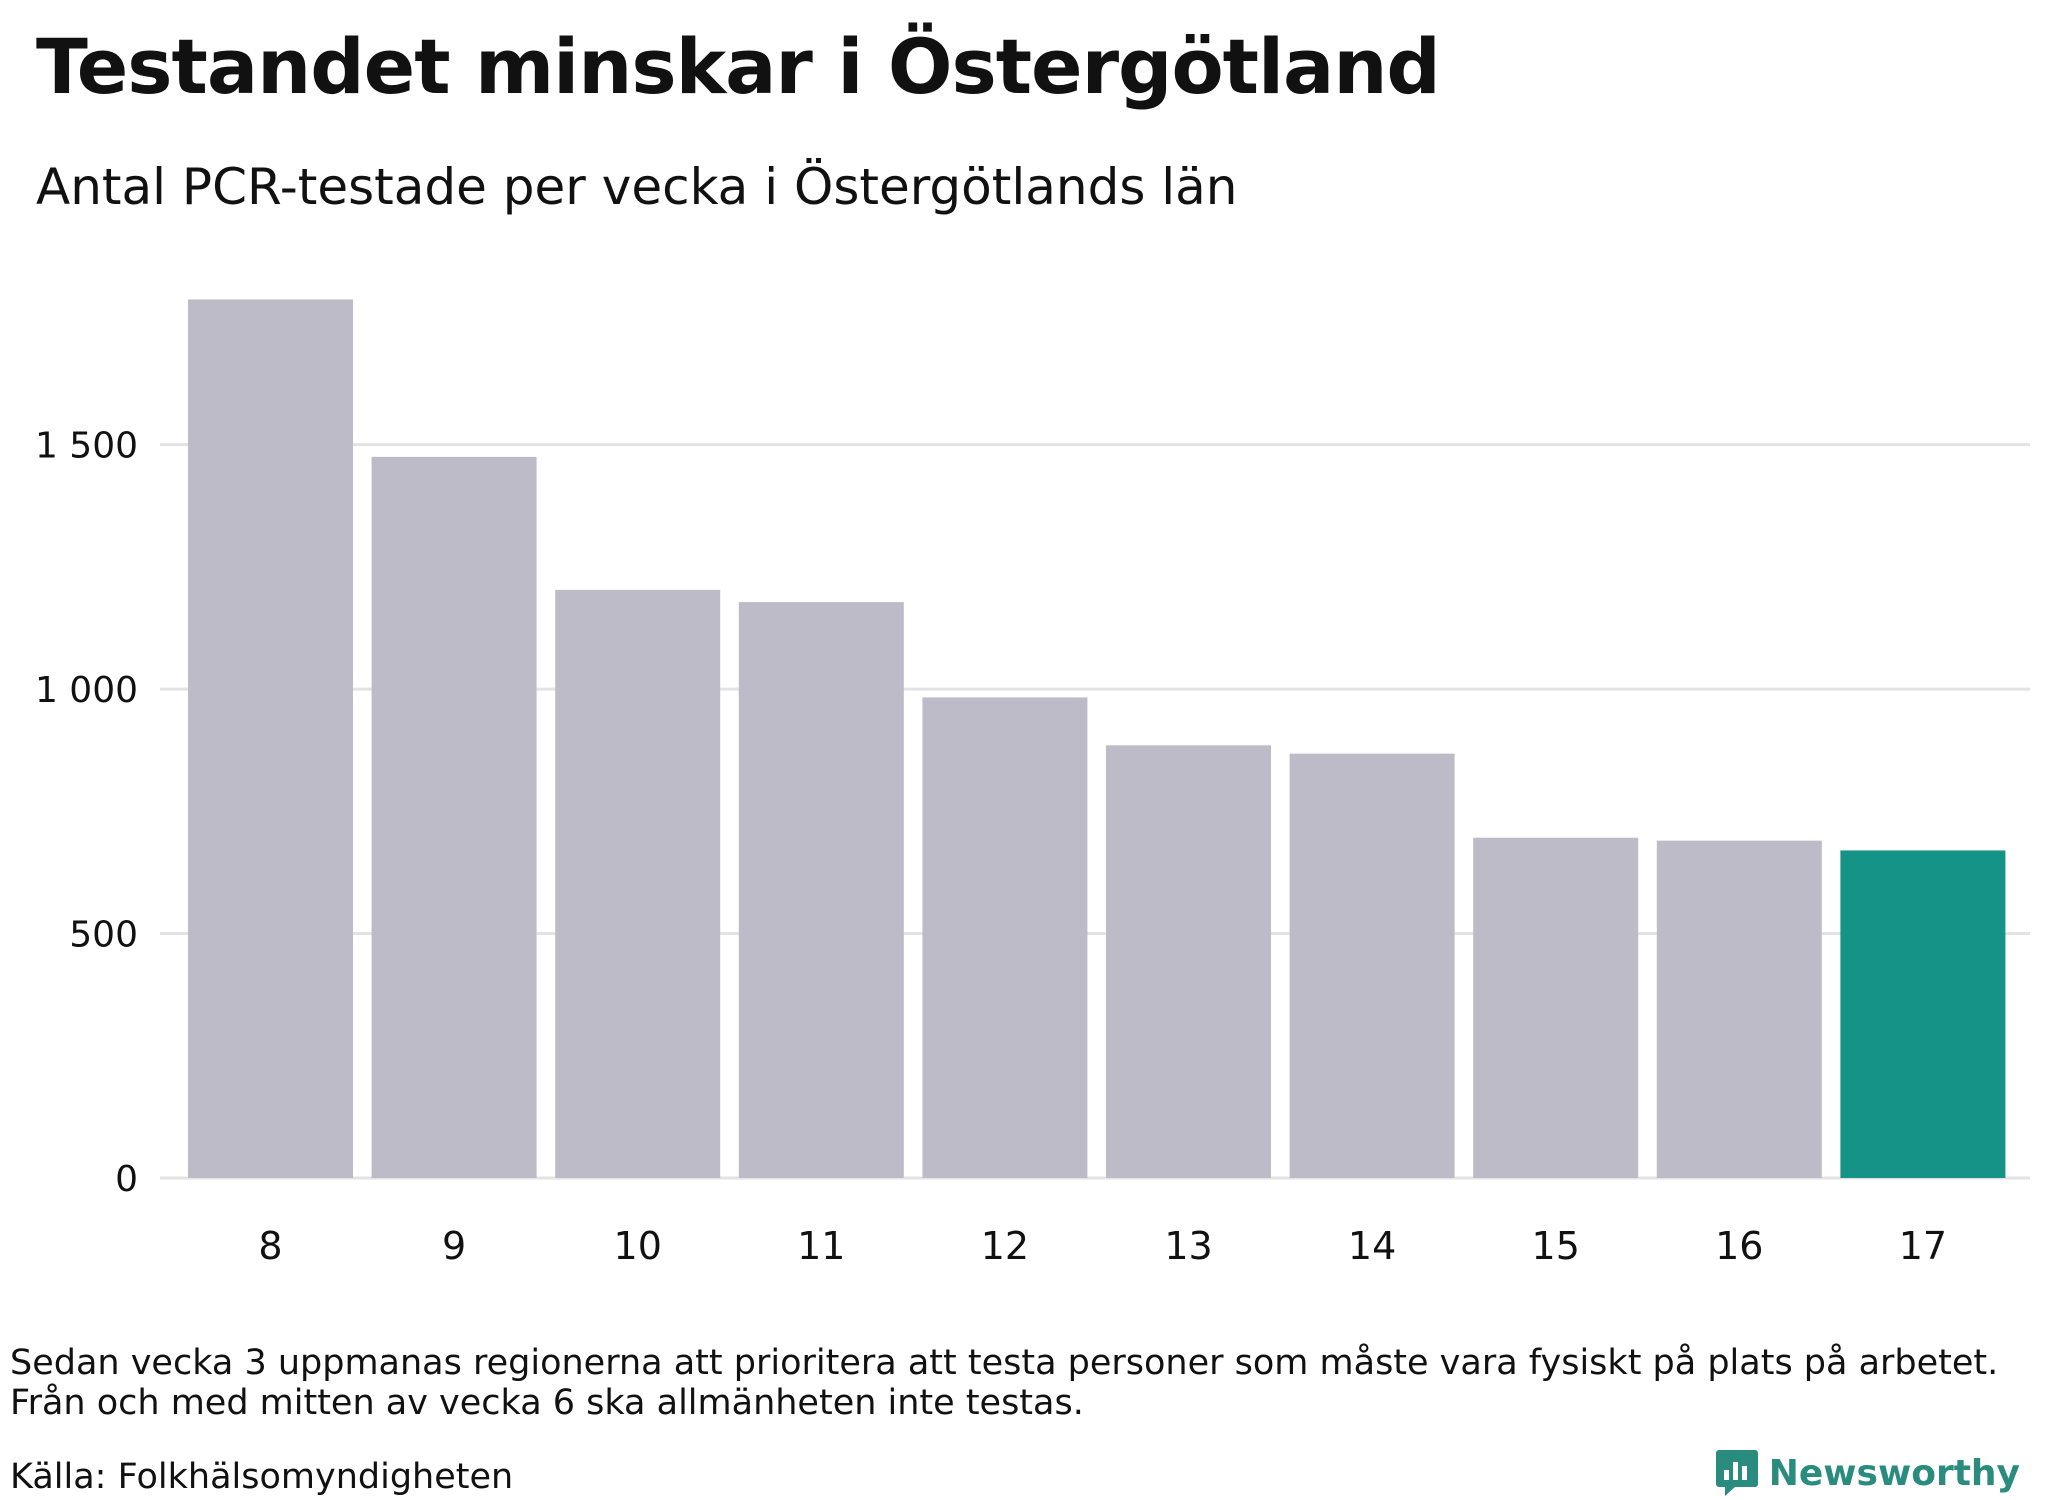 The image size is (2048, 1500). I want to click on brand-logo: Newsworthy, so click(1867, 1473).